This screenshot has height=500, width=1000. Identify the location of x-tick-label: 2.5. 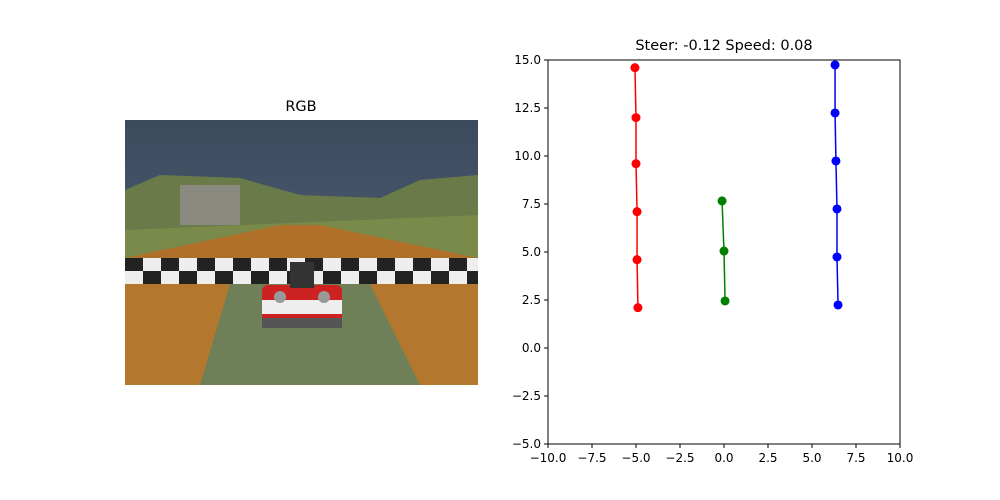
(767, 458).